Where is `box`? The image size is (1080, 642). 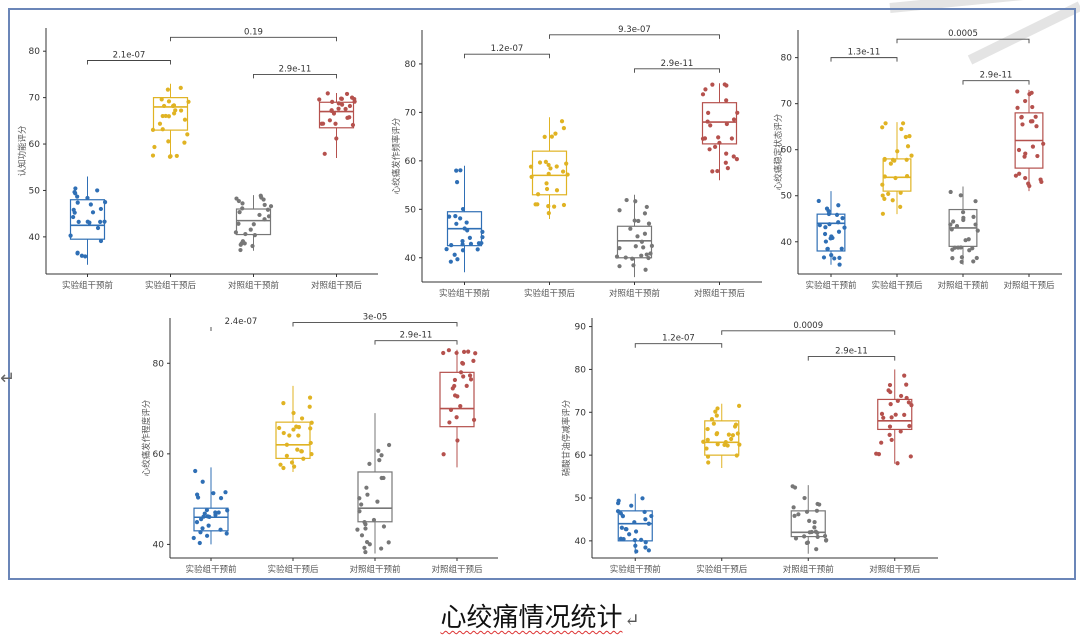 box is located at coordinates (722, 438).